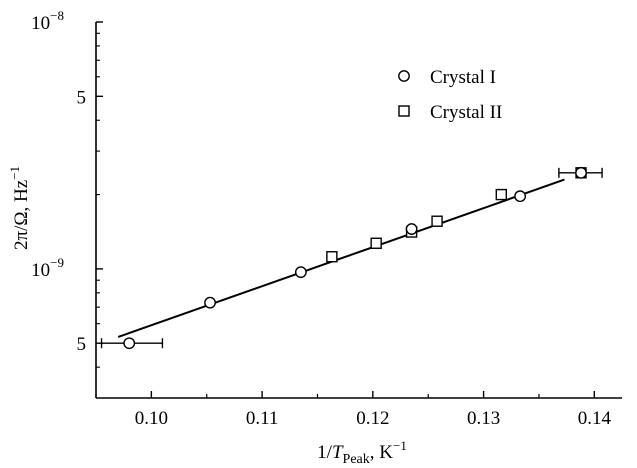 The height and width of the screenshot is (468, 637). Describe the element at coordinates (483, 418) in the screenshot. I see `x-tick-label: 0.13` at that location.